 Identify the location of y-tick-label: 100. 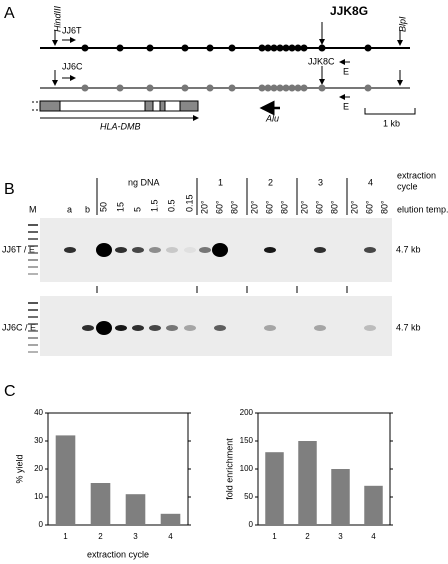
(247, 468).